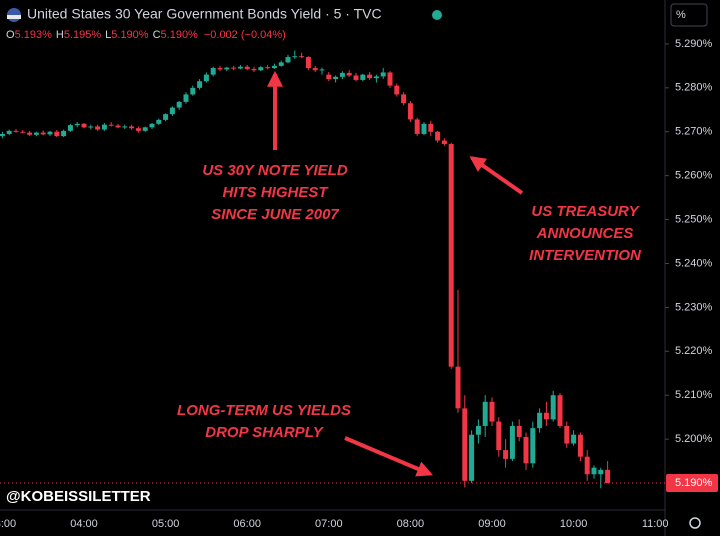 This screenshot has width=720, height=536. Describe the element at coordinates (692, 483) in the screenshot. I see `last-price-box` at that location.